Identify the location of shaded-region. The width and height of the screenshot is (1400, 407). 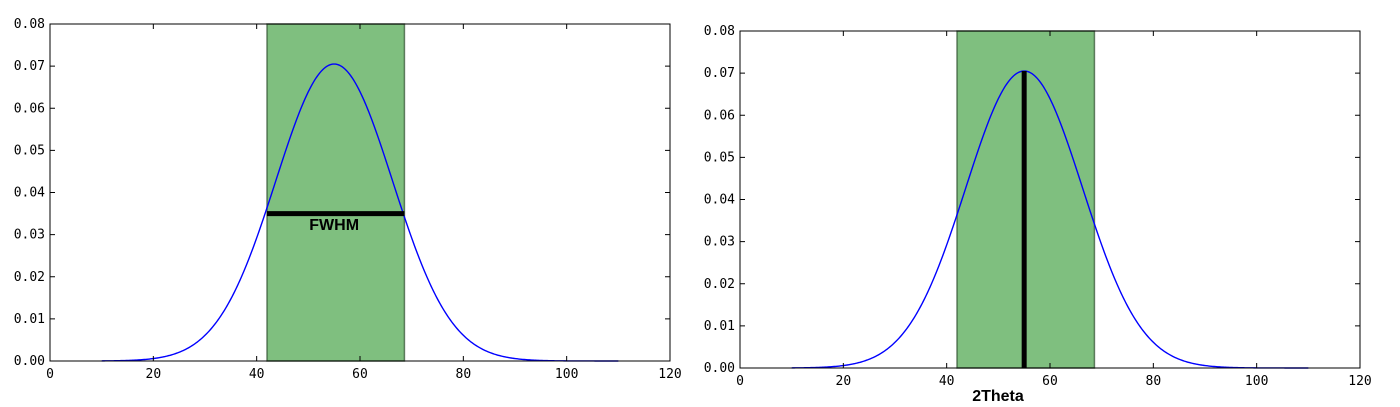
(336, 192).